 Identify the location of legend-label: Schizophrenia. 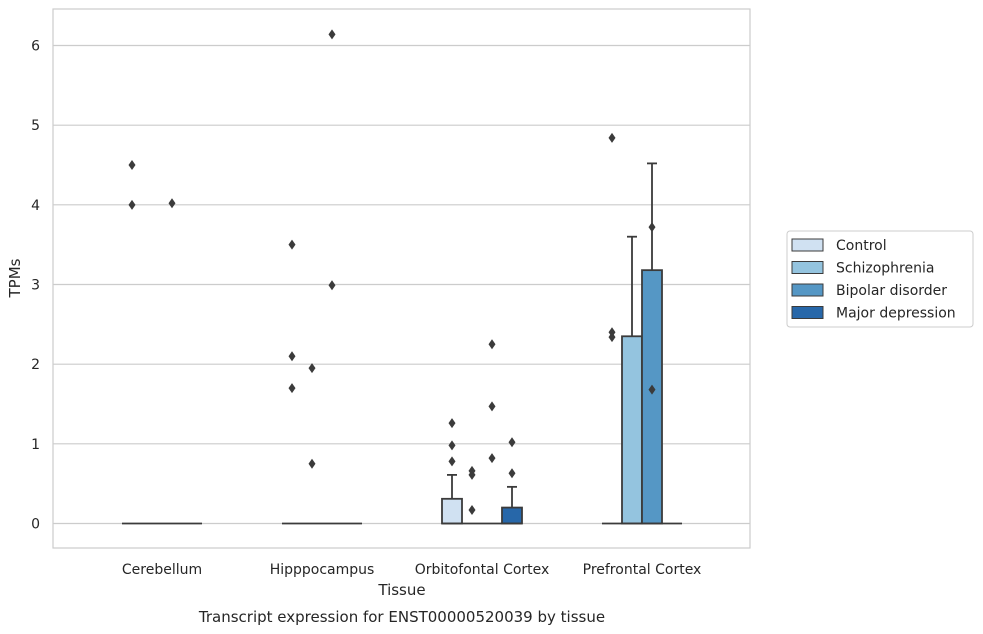
(885, 269).